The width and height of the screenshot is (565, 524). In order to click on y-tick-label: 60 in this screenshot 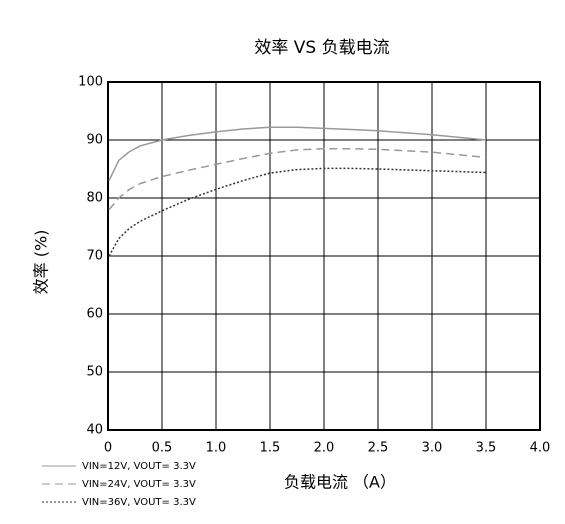, I will do `click(94, 314)`.